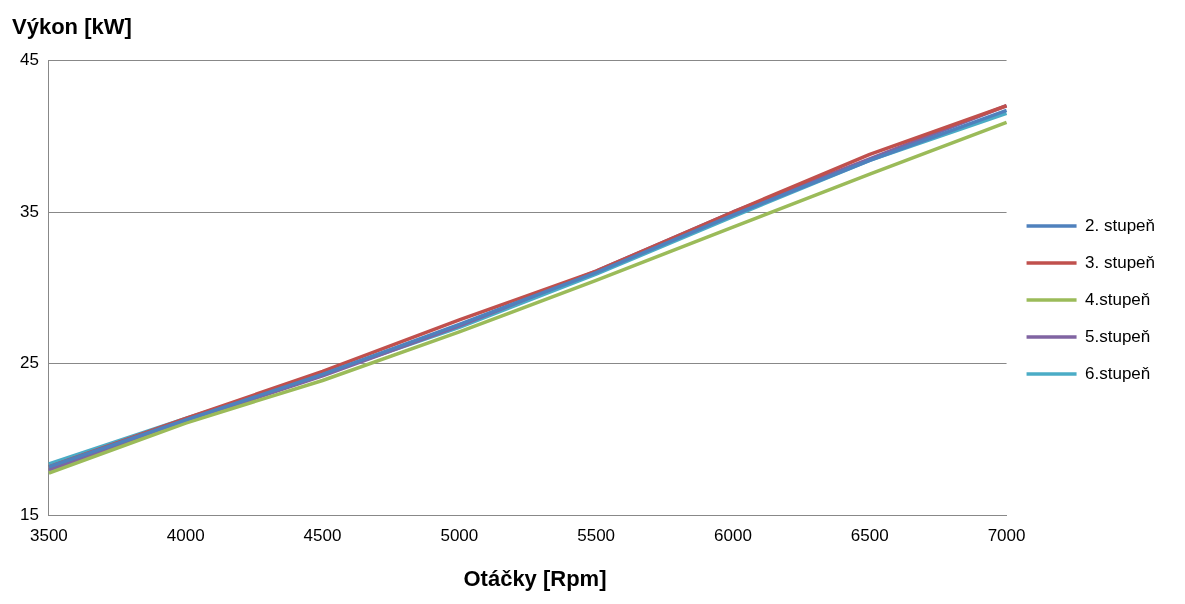 The width and height of the screenshot is (1185, 604). I want to click on legend-label: 6.stupeň, so click(1118, 373).